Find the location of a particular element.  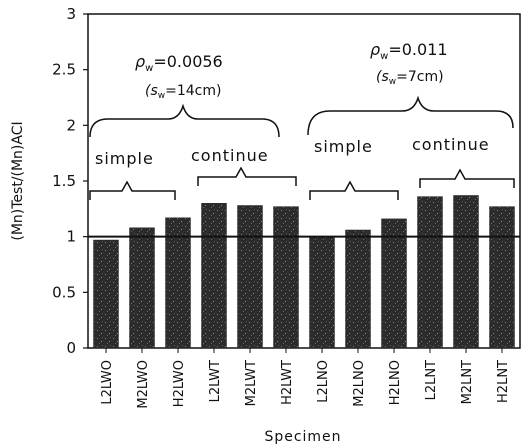

group1-annotation: ρw=0.0056 (sw=14cm) is located at coordinates (184, 95).